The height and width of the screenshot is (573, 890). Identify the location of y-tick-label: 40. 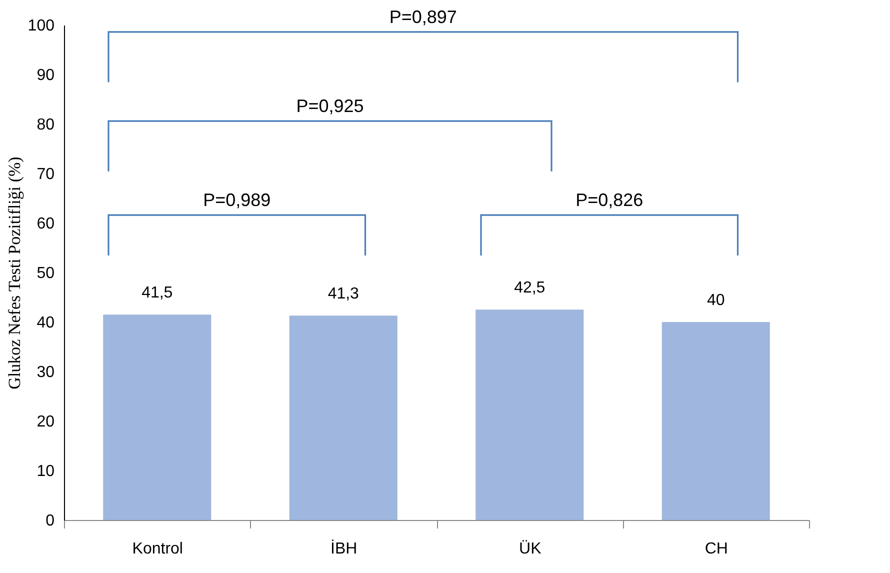
(45, 323).